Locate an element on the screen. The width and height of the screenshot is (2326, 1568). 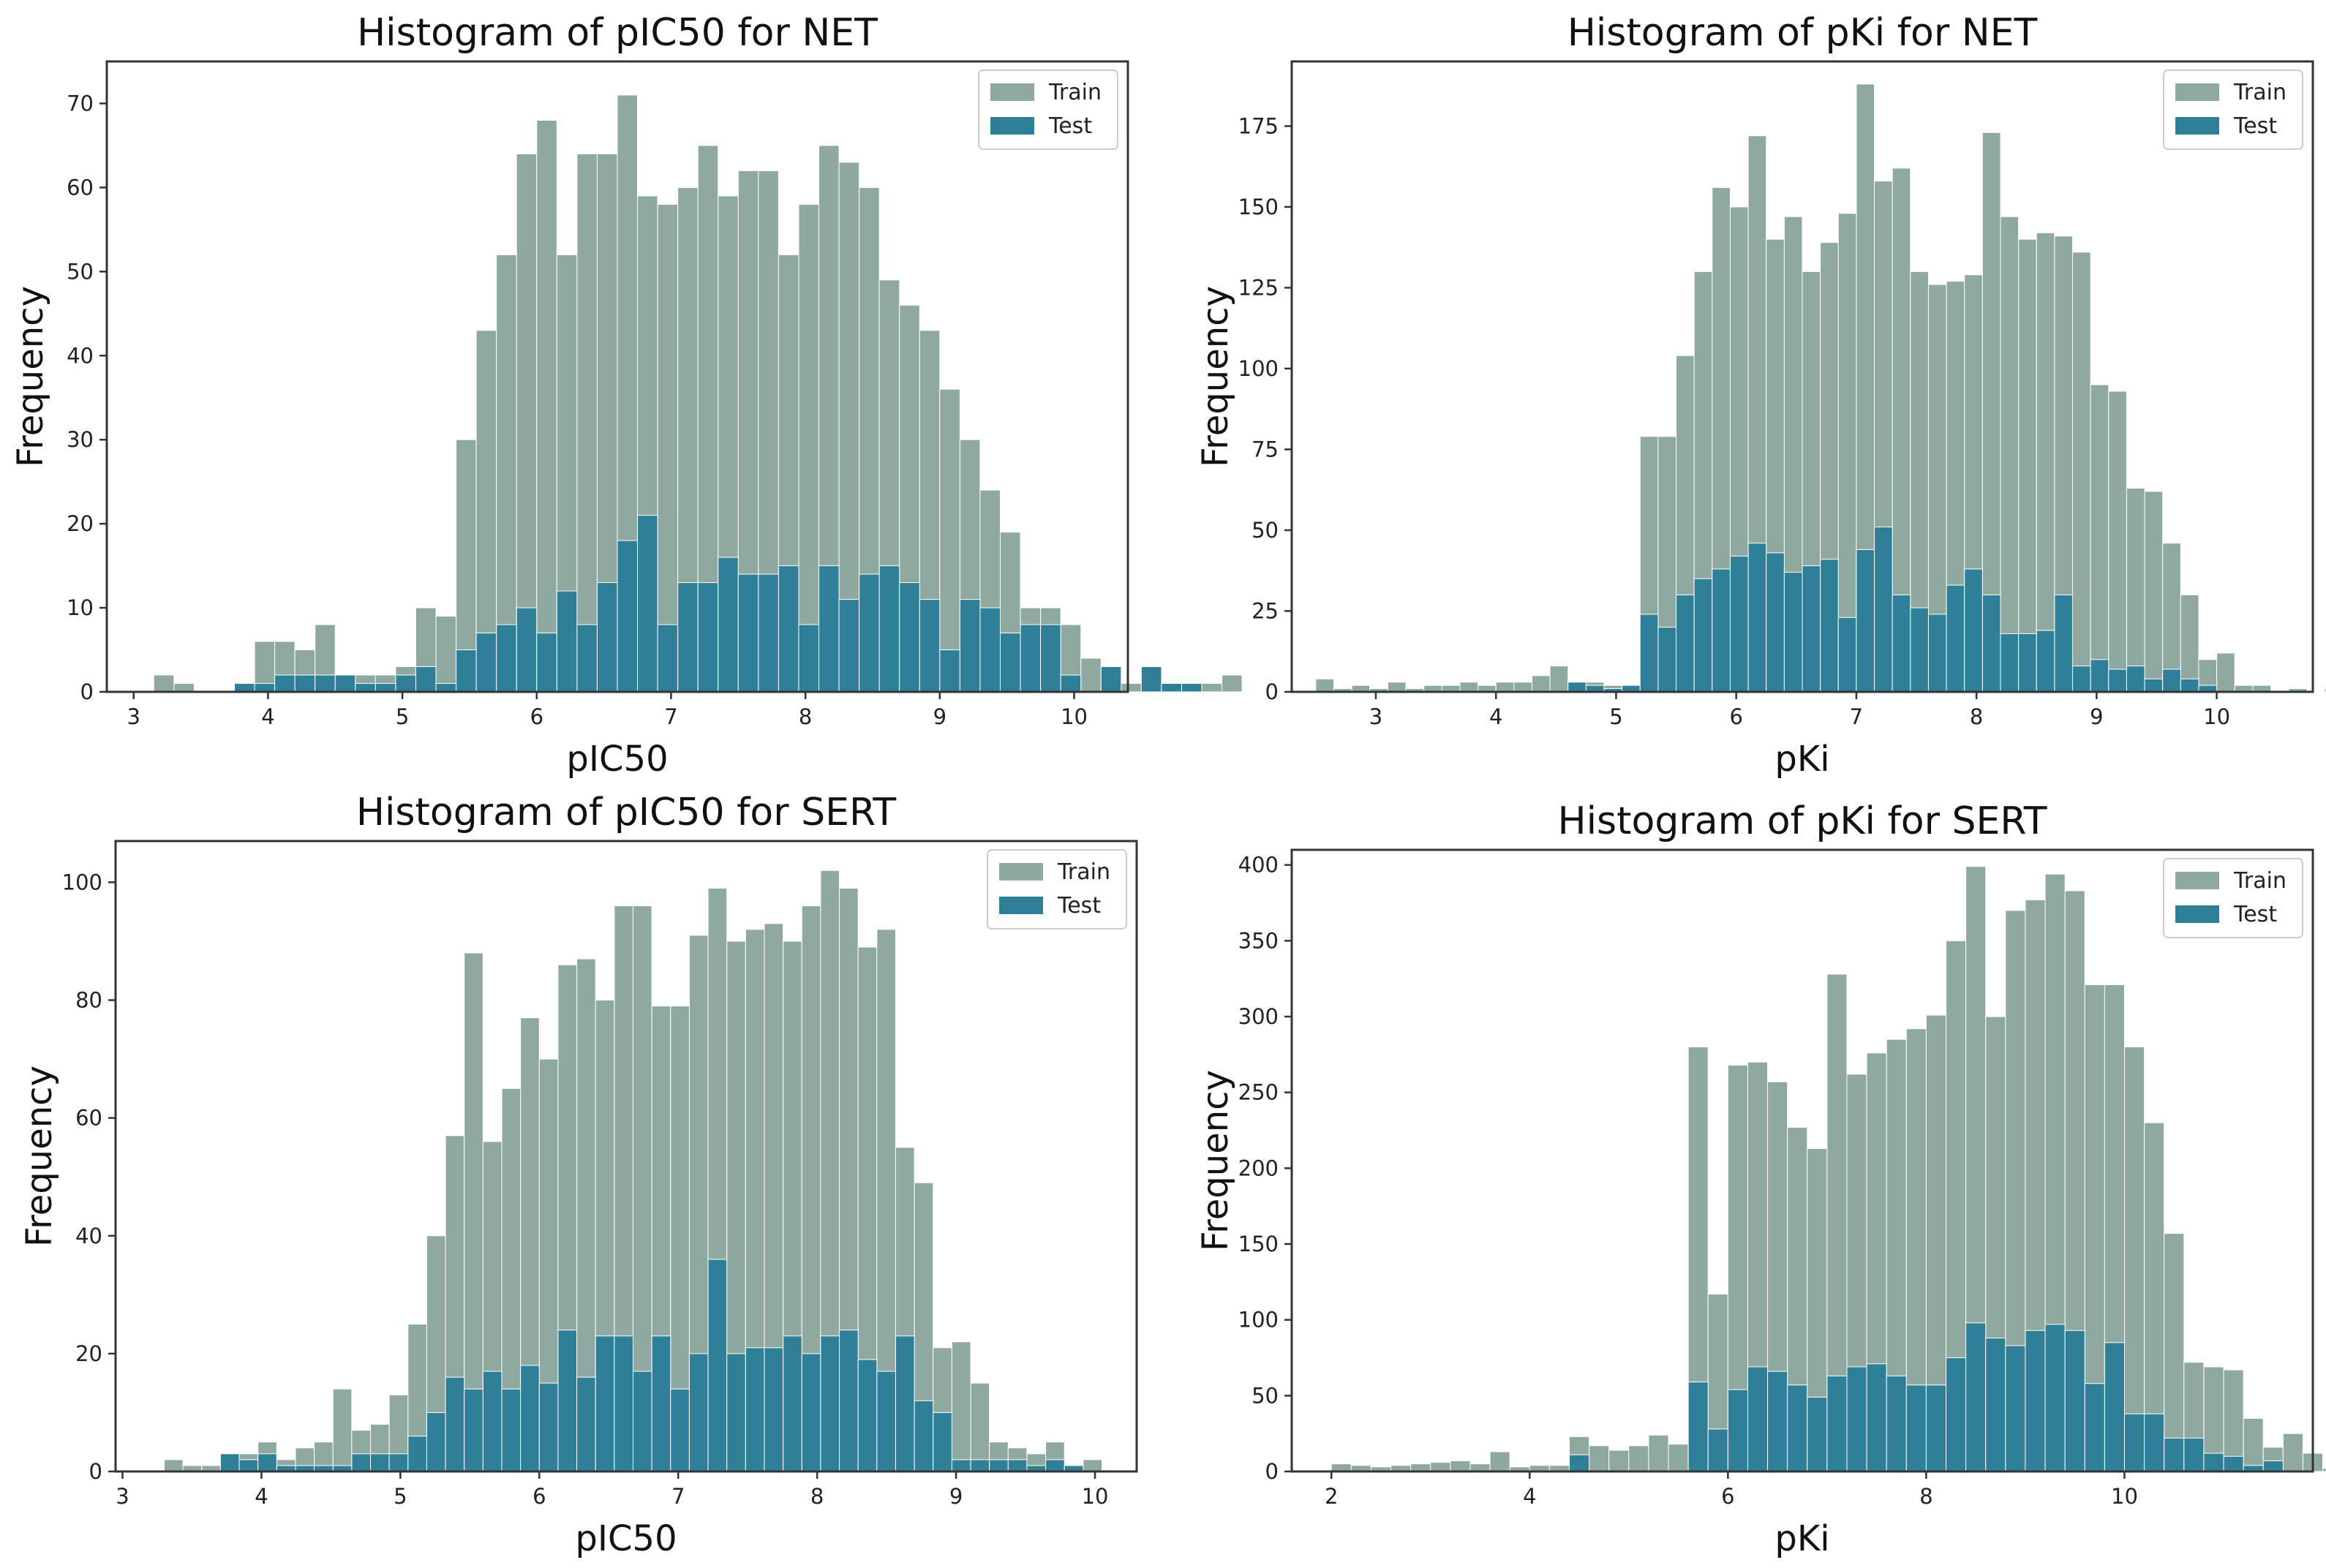
y-tick-label: 70 is located at coordinates (80, 103).